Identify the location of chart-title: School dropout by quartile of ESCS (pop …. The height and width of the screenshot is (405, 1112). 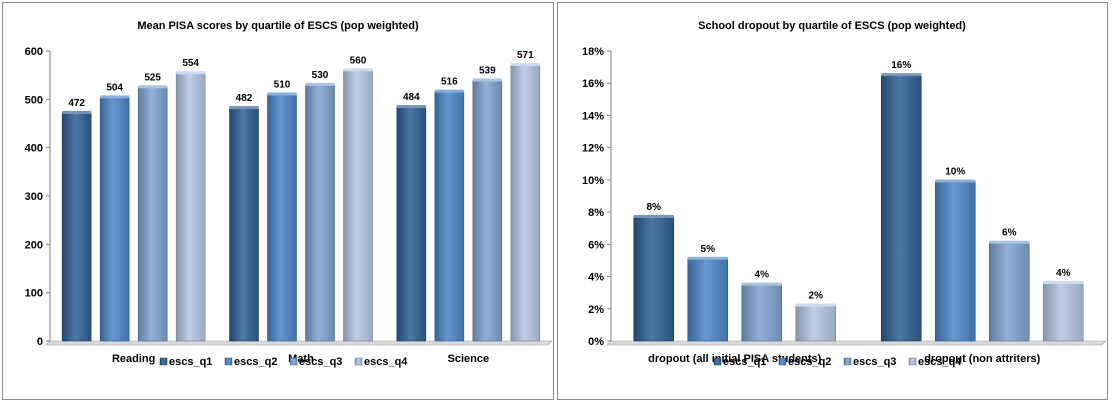
(832, 26).